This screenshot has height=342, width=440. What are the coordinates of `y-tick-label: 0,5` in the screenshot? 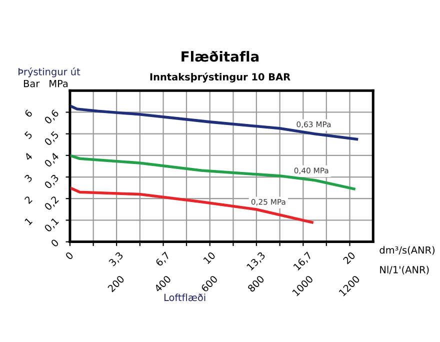 It's located at (52, 138).